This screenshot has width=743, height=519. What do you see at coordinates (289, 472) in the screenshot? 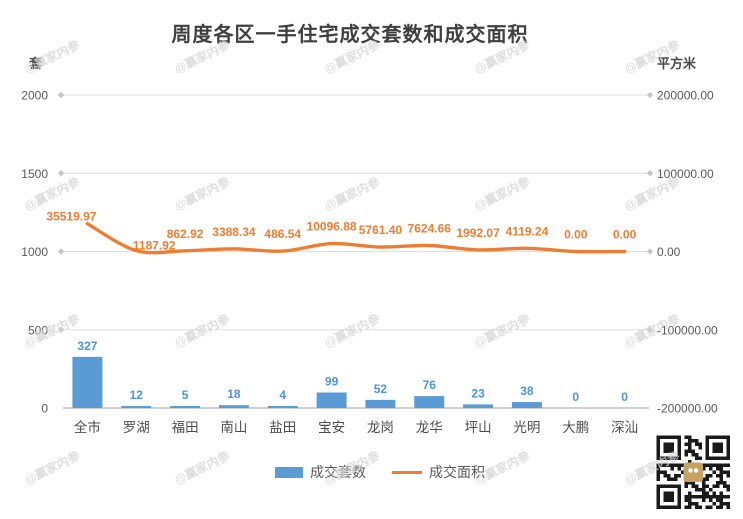
I see `bar-series-swatch-icon` at bounding box center [289, 472].